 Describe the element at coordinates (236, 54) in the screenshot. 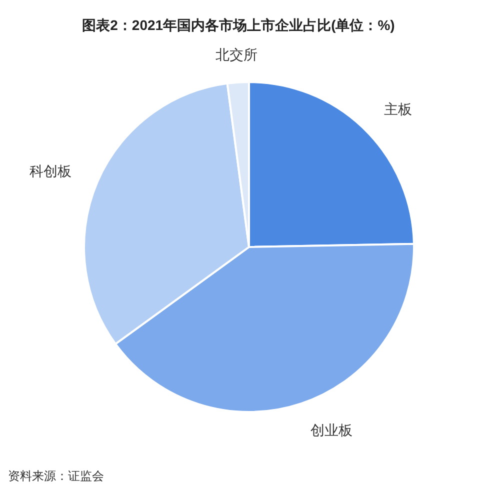

I see `slice-label: 北交所` at that location.